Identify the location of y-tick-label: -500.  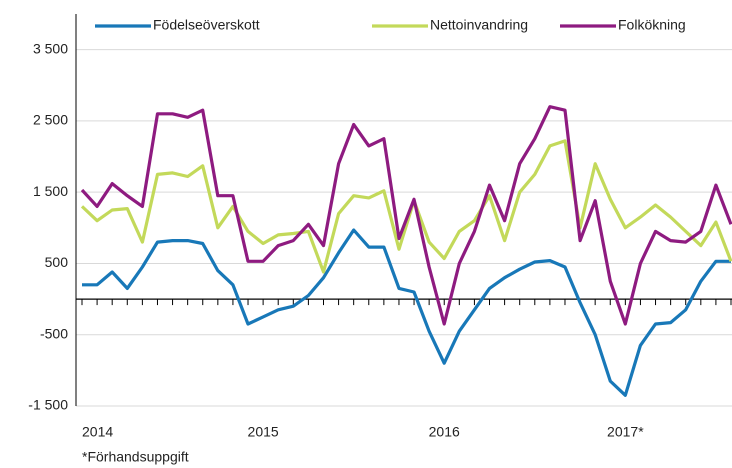
(54, 333).